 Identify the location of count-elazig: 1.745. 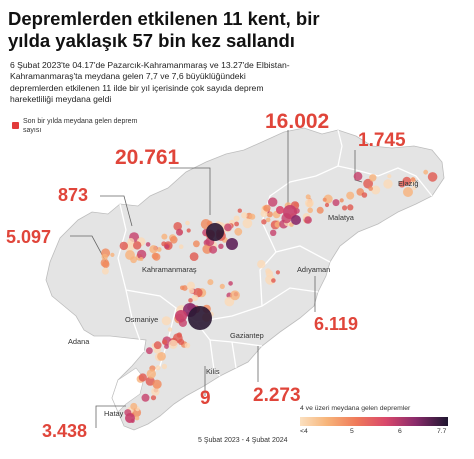
(382, 140).